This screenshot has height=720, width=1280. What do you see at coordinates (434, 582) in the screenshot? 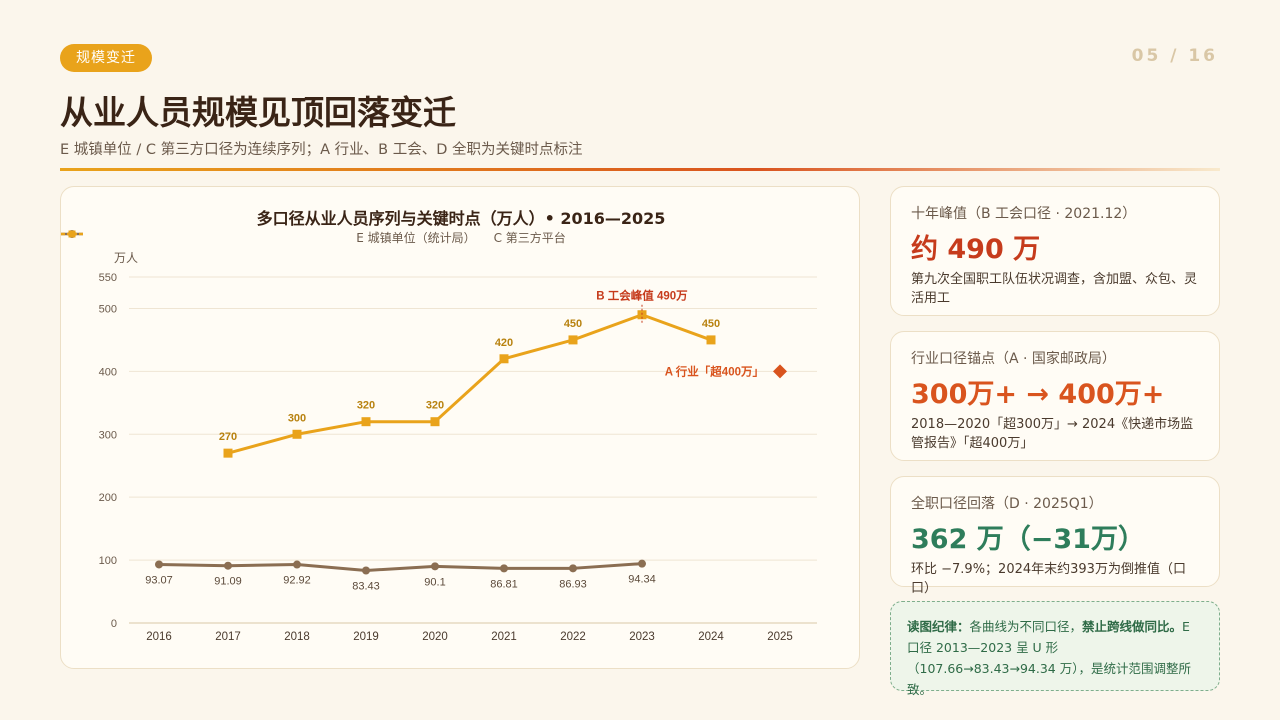
I see `data-label-e: 90.1` at bounding box center [434, 582].